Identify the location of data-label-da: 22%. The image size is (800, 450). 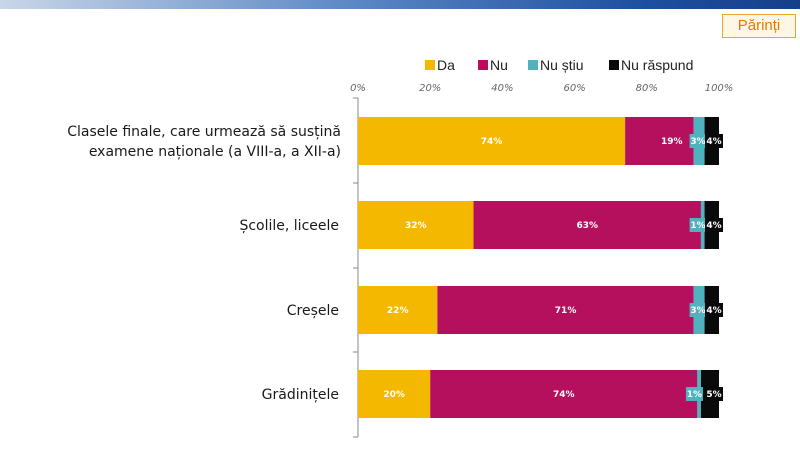
(398, 311).